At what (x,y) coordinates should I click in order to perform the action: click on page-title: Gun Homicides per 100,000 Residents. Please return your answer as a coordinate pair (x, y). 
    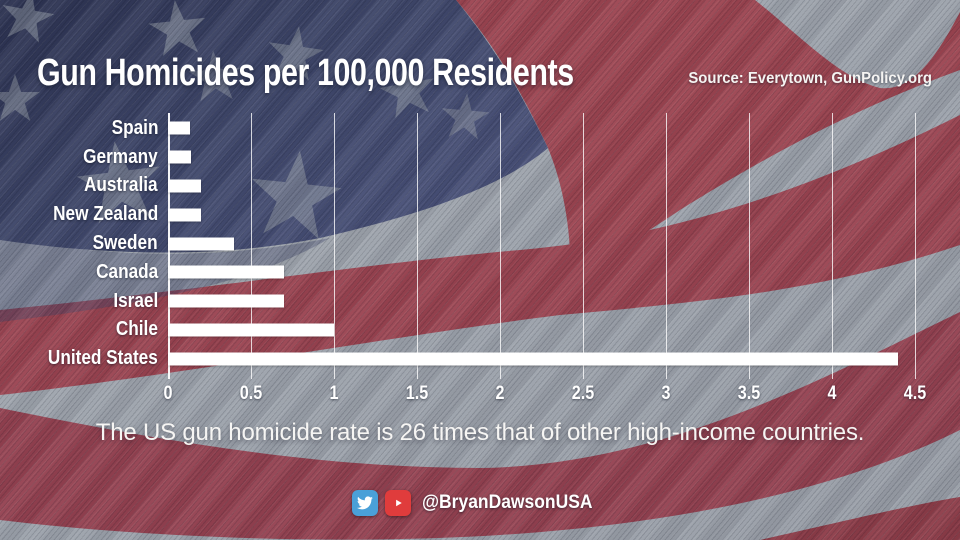
    Looking at the image, I should click on (305, 73).